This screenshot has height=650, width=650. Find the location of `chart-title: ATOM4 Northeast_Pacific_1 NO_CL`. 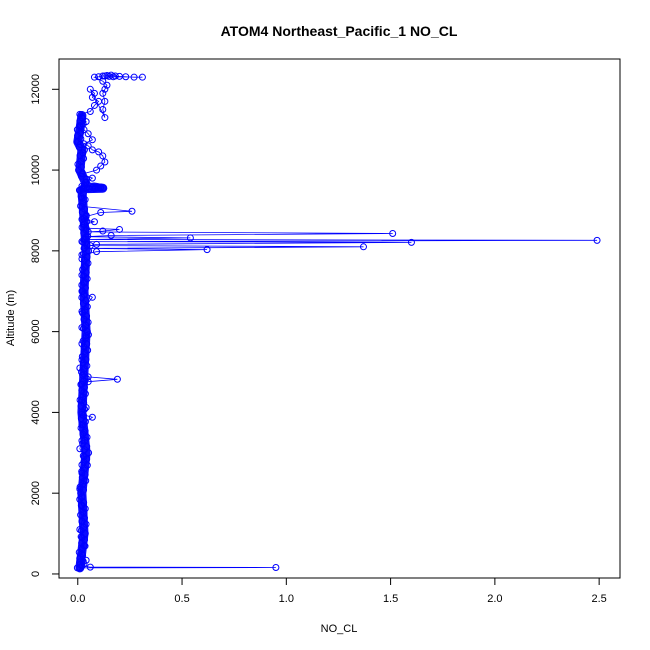

chart-title: ATOM4 Northeast_Pacific_1 NO_CL is located at coordinates (339, 31).